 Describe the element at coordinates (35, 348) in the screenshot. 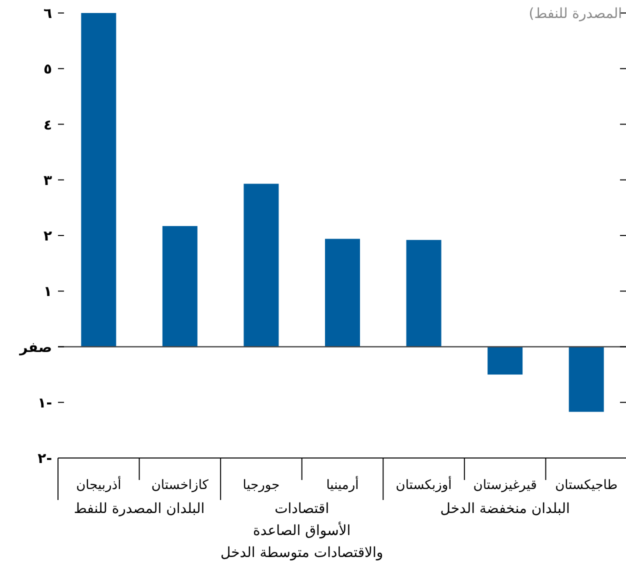

I see `y-tick-label: صفر` at that location.